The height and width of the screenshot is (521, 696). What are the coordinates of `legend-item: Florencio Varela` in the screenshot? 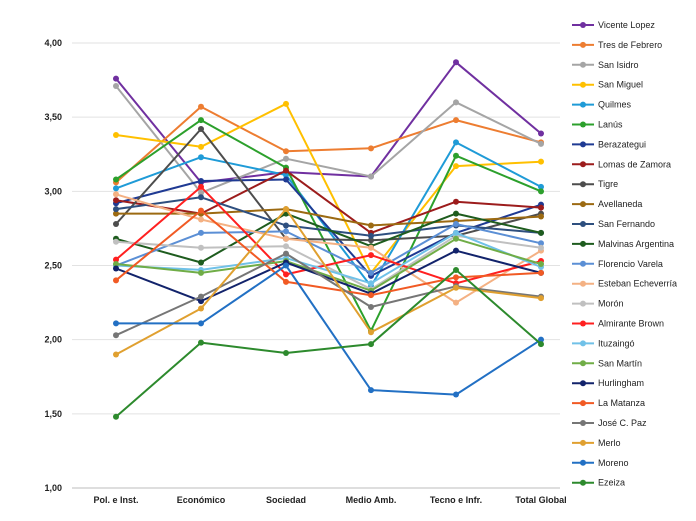 It's located at (617, 264).